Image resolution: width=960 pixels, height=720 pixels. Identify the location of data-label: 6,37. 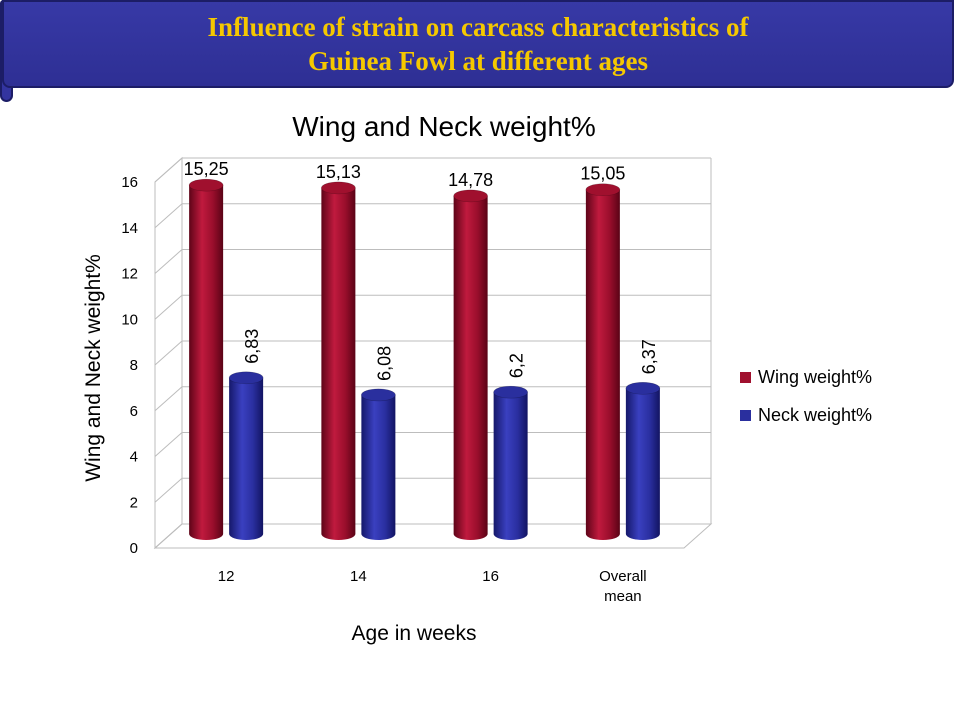
(649, 356).